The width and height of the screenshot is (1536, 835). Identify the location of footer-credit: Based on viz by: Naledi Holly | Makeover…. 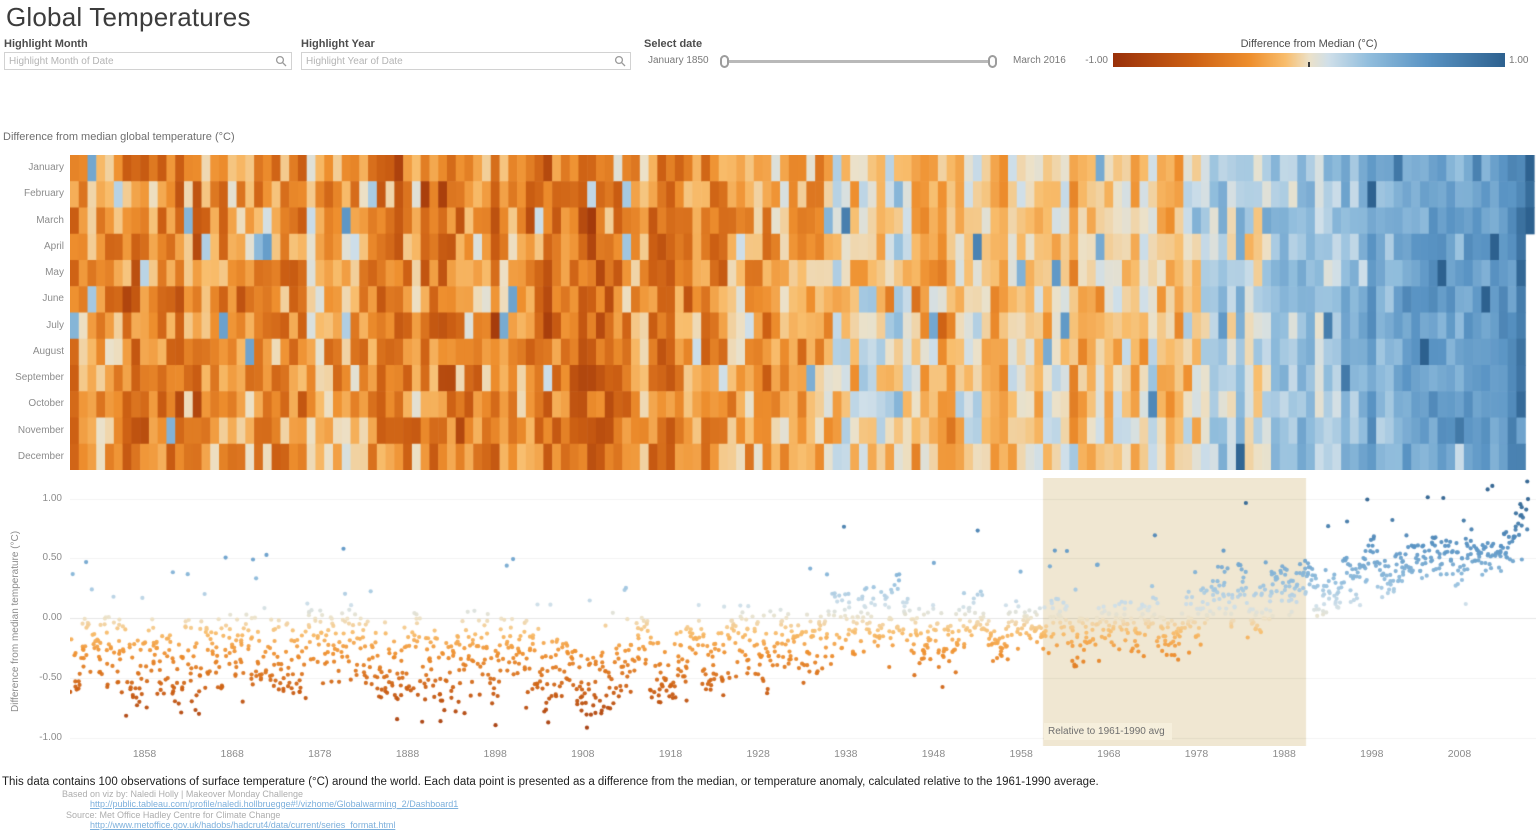
(182, 794).